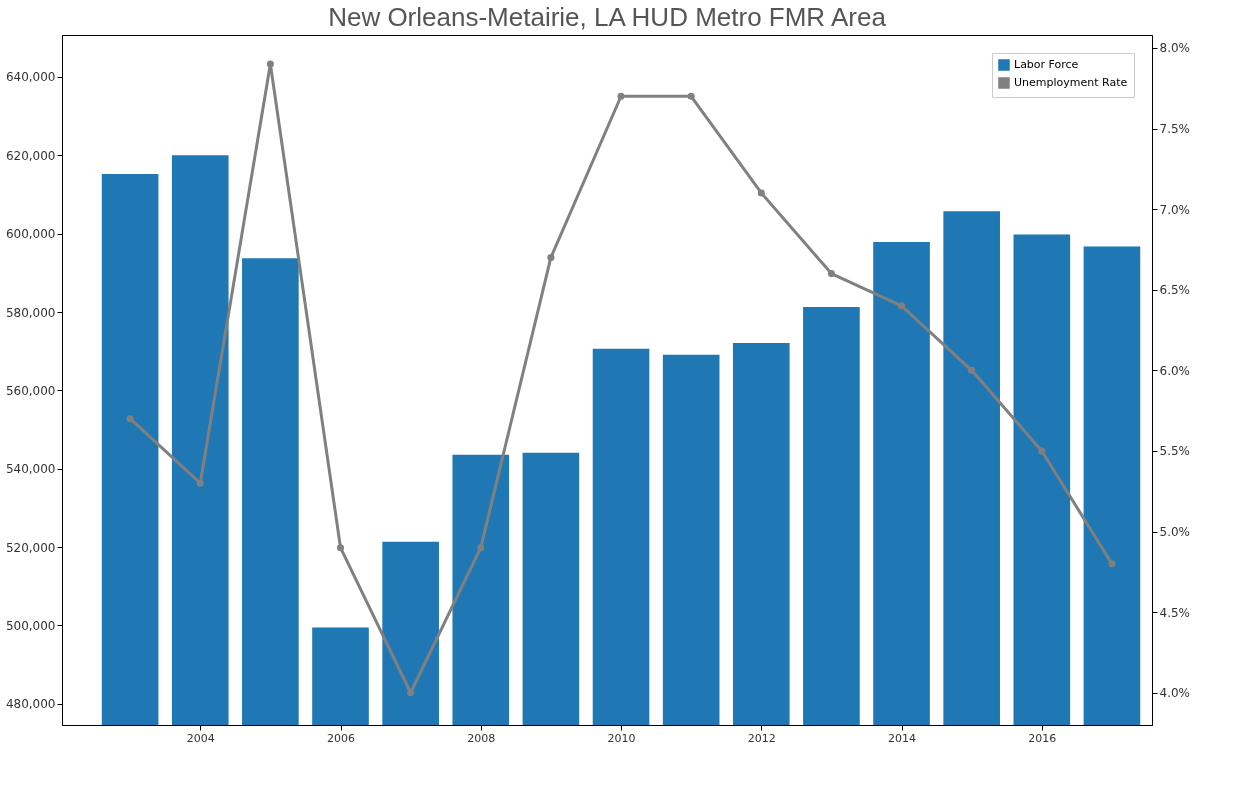 The width and height of the screenshot is (1249, 788). What do you see at coordinates (1071, 82) in the screenshot?
I see `legend-label: Unemployment Rate` at bounding box center [1071, 82].